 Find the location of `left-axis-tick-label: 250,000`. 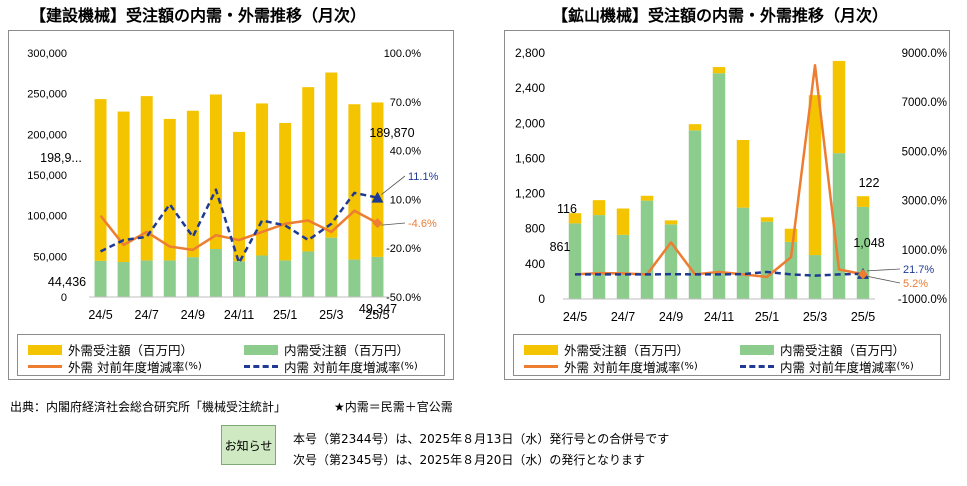

left-axis-tick-label: 250,000 is located at coordinates (47, 95).